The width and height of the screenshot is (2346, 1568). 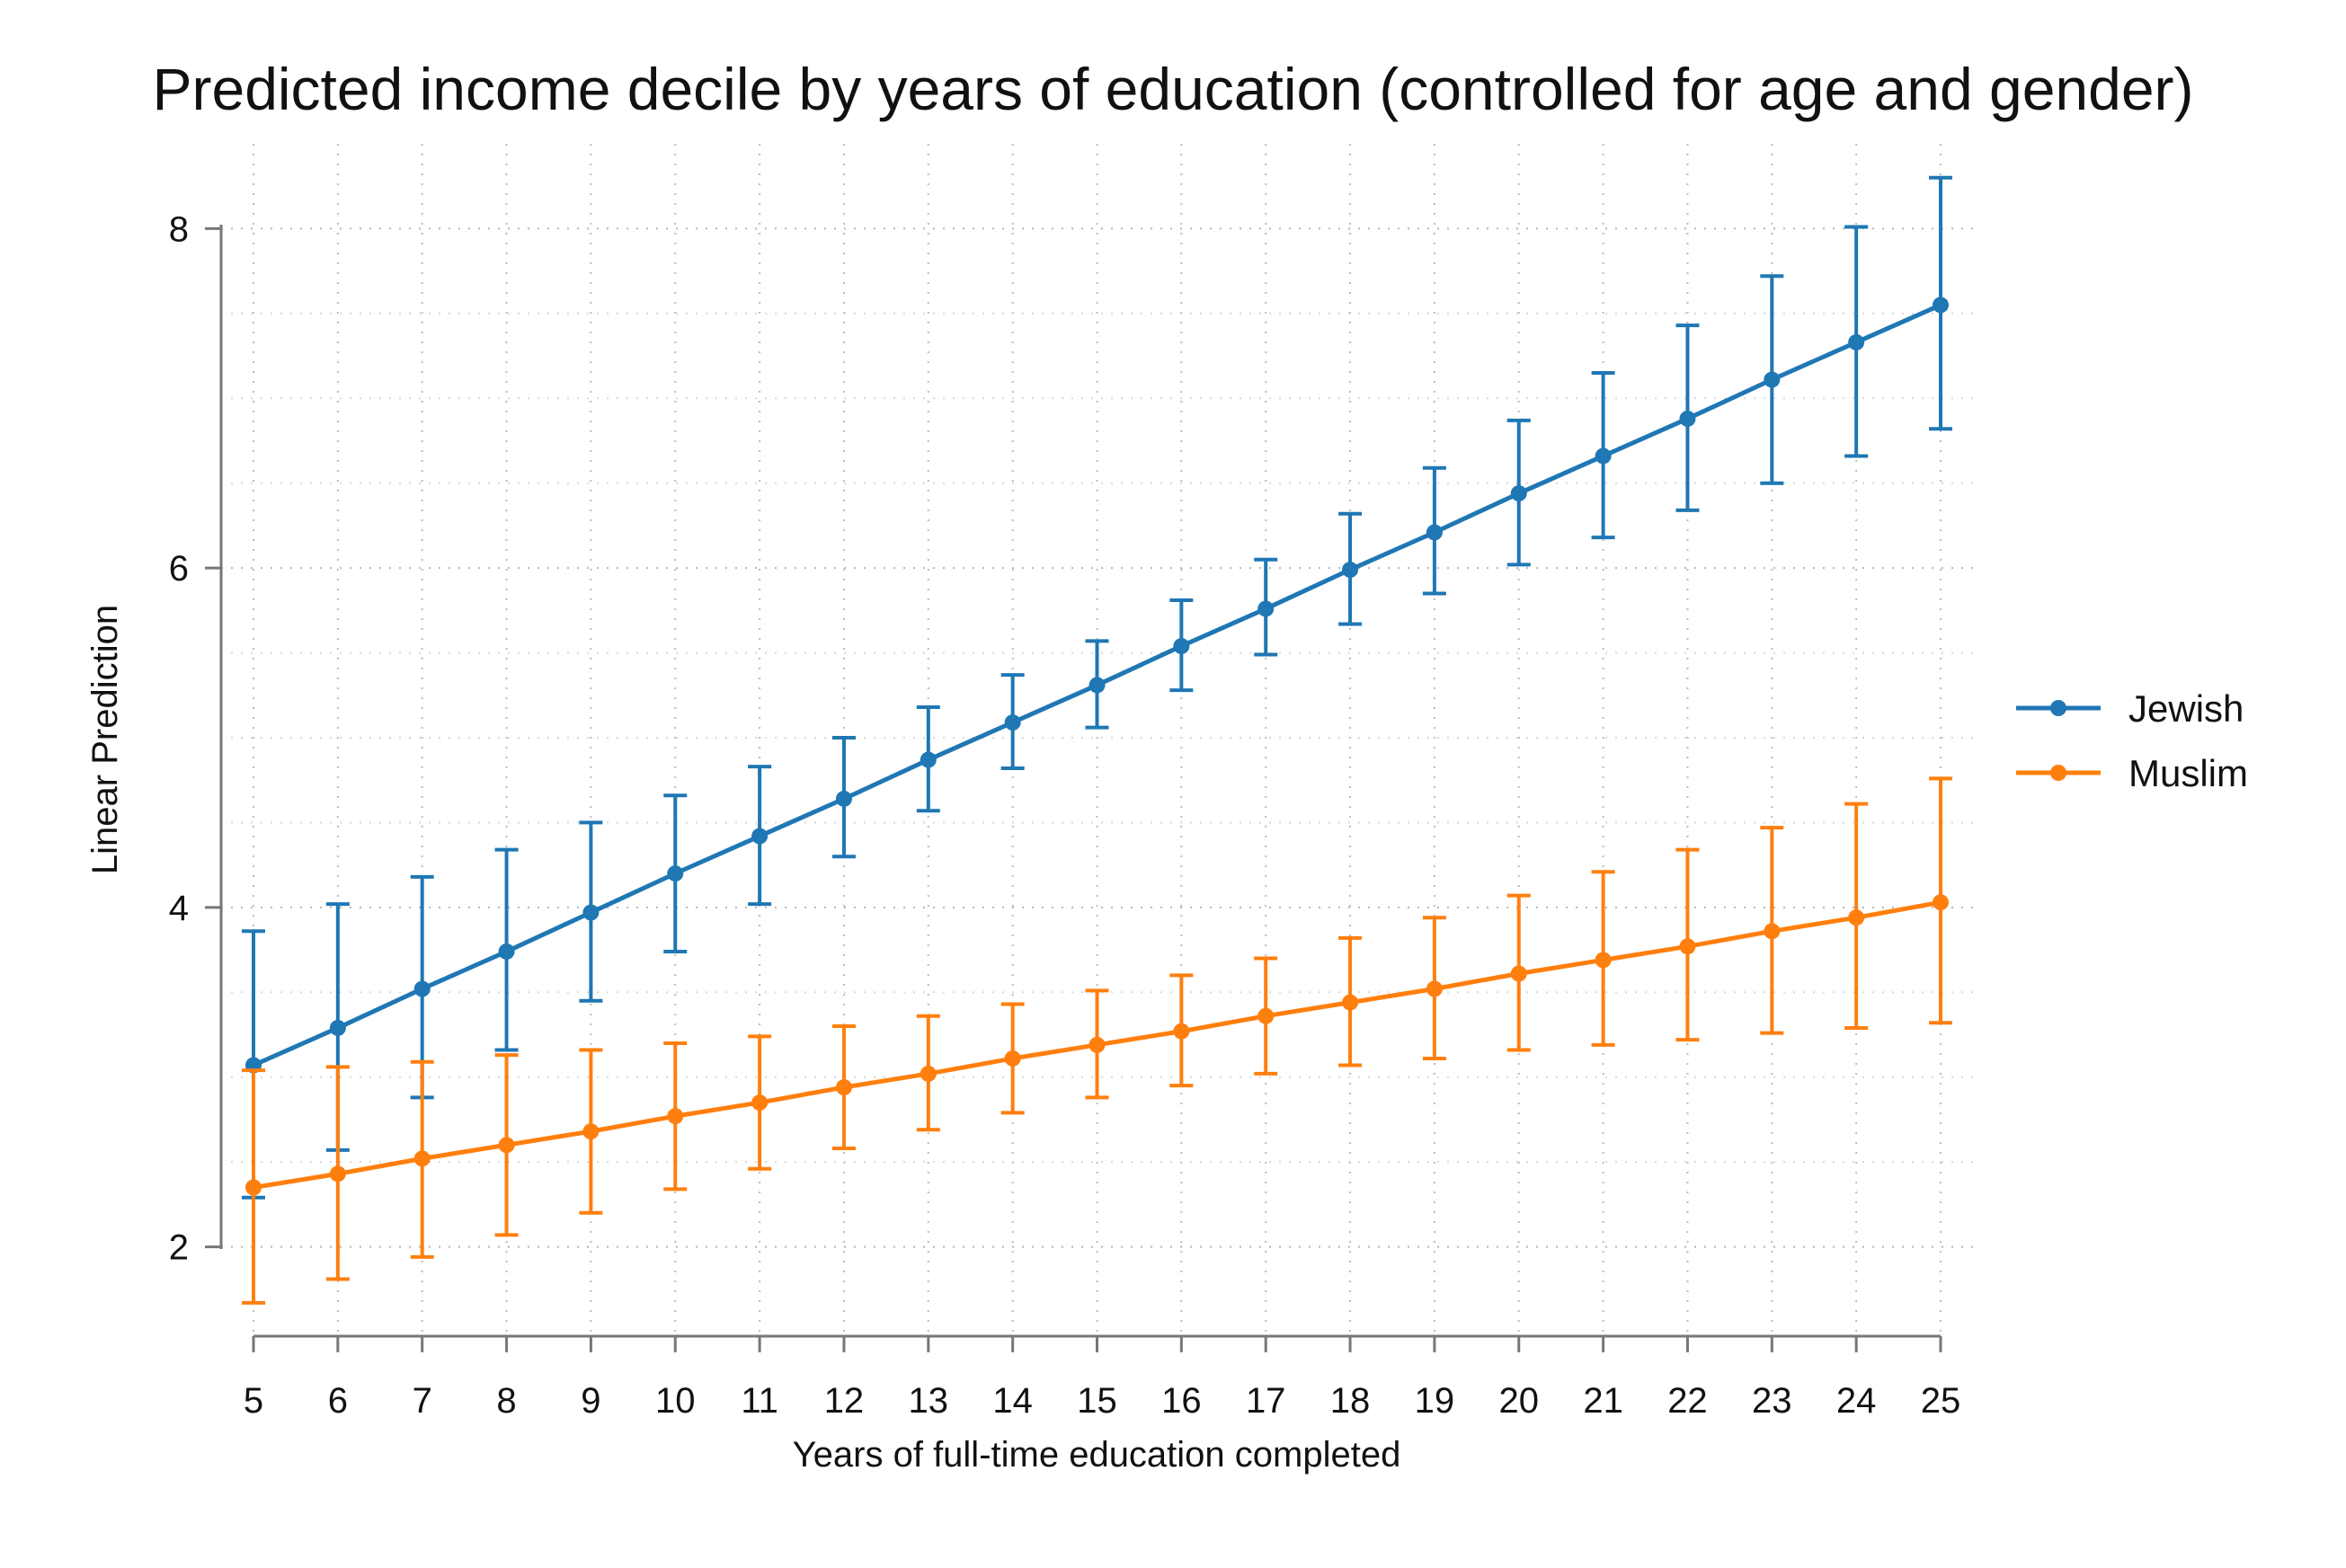 What do you see at coordinates (2058, 708) in the screenshot?
I see `legend-marker-jewish` at bounding box center [2058, 708].